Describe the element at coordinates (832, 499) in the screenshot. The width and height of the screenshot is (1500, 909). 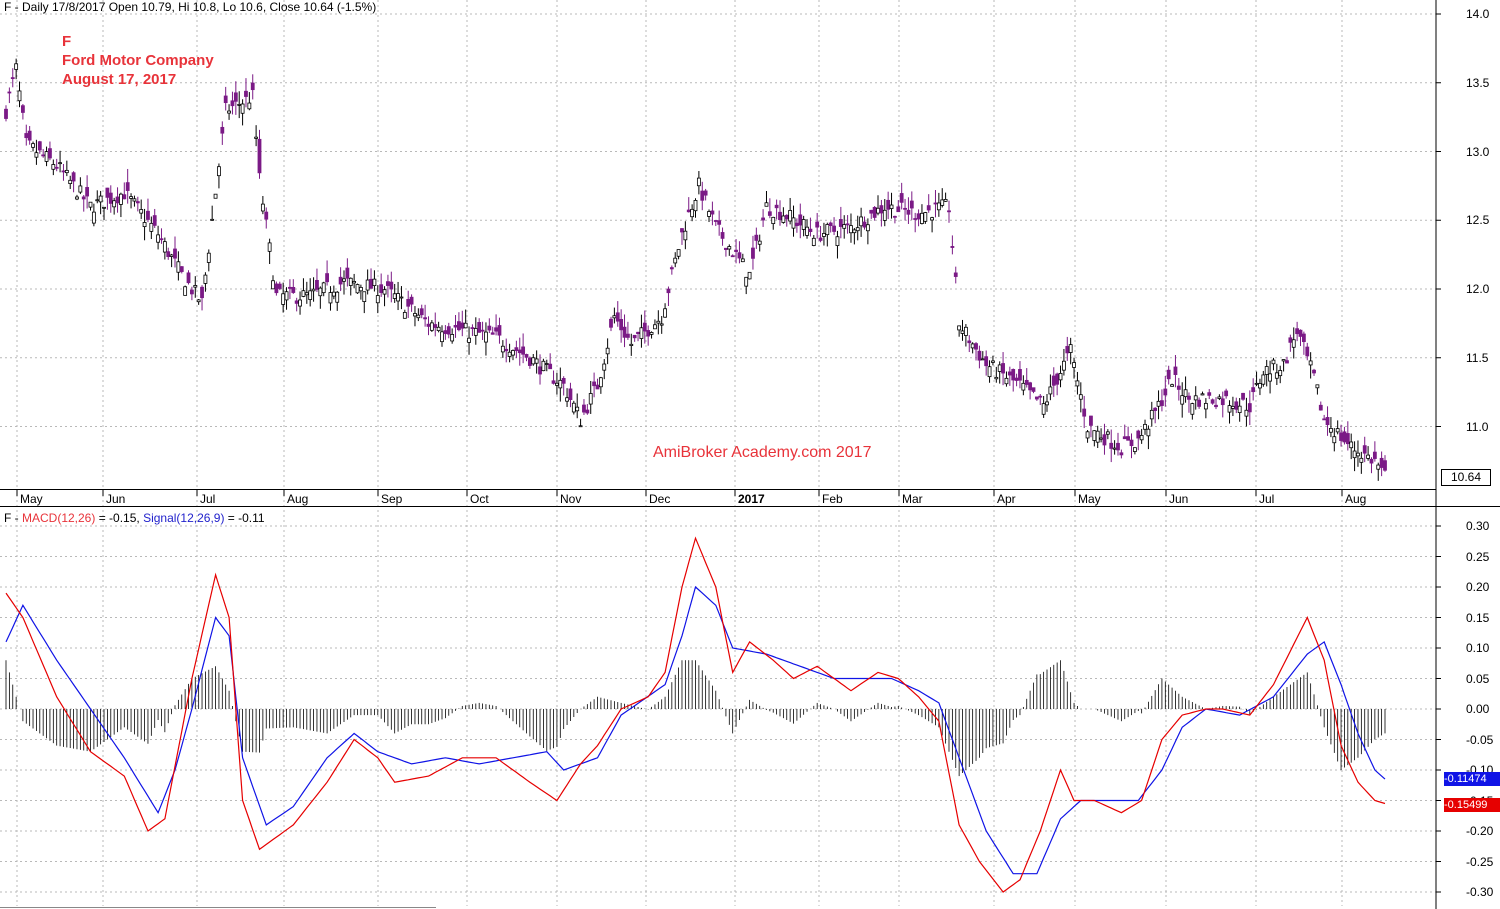
I see `x-tick-label: Feb` at that location.